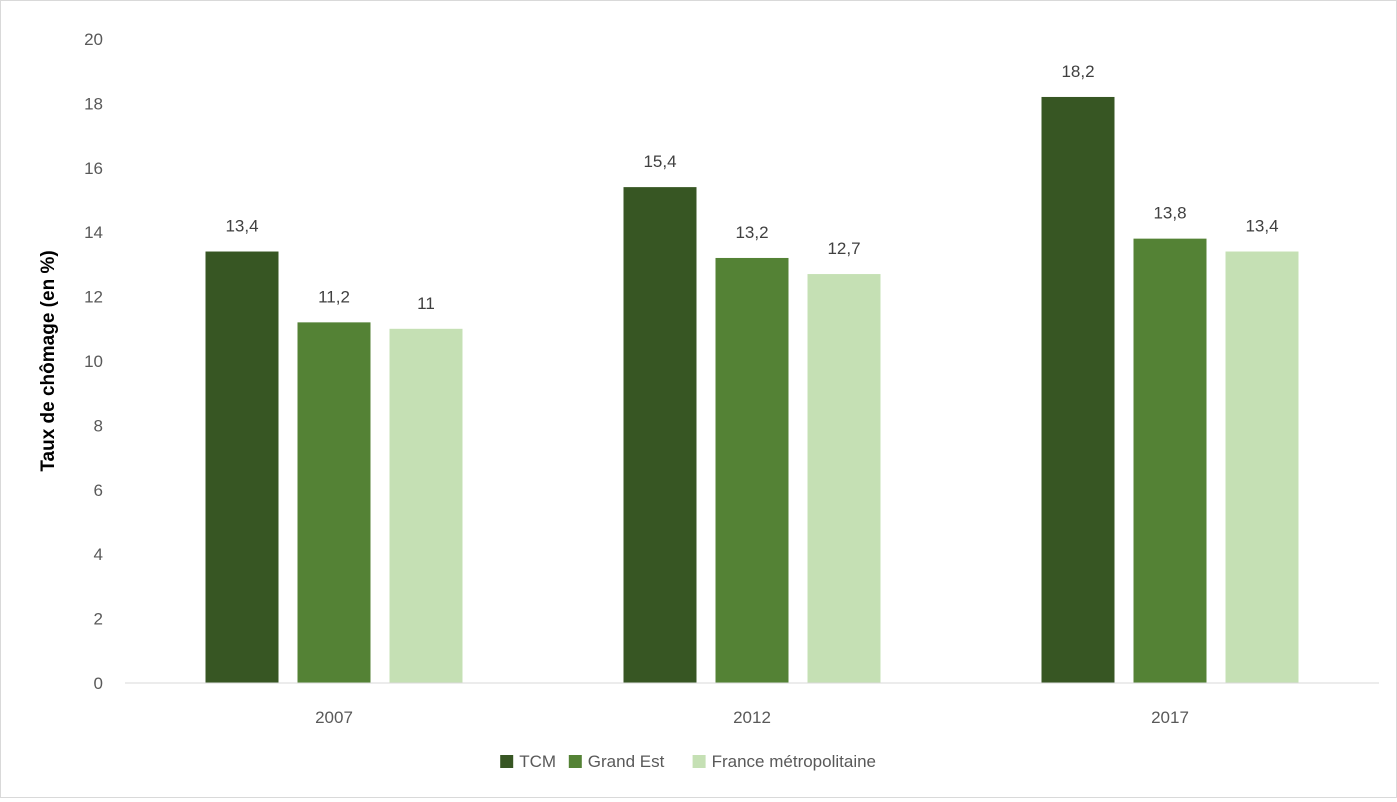 The image size is (1397, 802). I want to click on x-tick-label: 2007, so click(334, 717).